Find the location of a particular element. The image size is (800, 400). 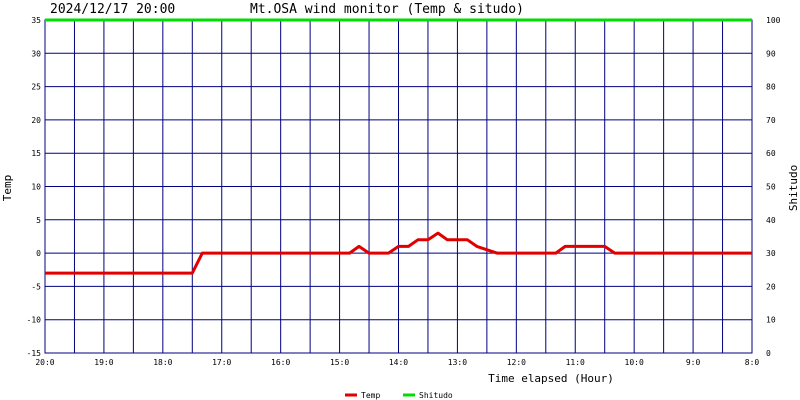

header-timestamp: 2024/12/17 20:00 is located at coordinates (112, 9).